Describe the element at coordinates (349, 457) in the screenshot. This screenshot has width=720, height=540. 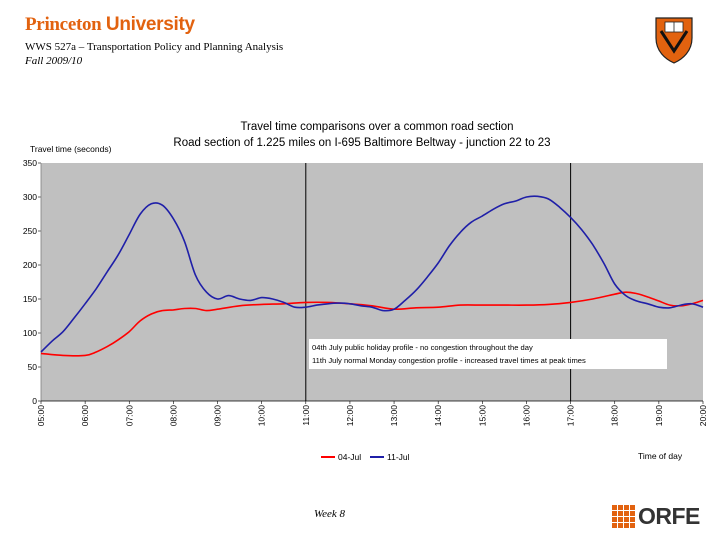
I see `legend-label-04-Jul: 04-Jul` at that location.